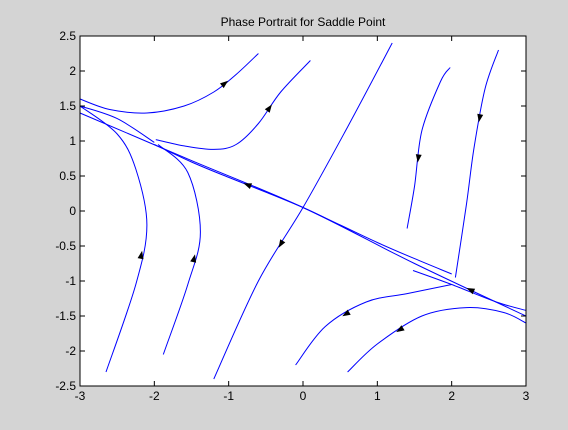  I want to click on x-tick-label: 2, so click(451, 396).